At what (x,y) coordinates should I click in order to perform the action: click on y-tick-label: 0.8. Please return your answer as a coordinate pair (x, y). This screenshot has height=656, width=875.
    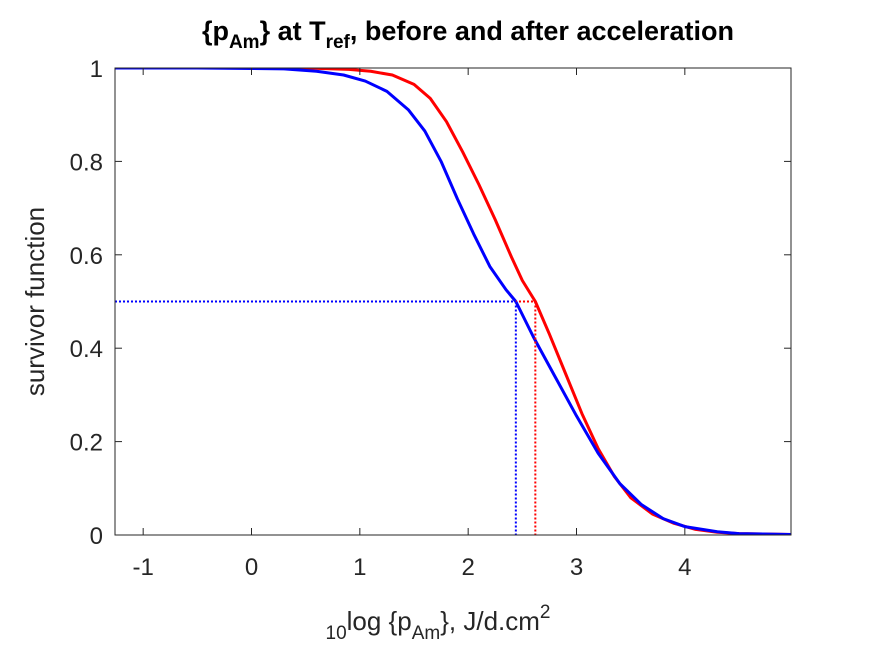
    Looking at the image, I should click on (86, 162).